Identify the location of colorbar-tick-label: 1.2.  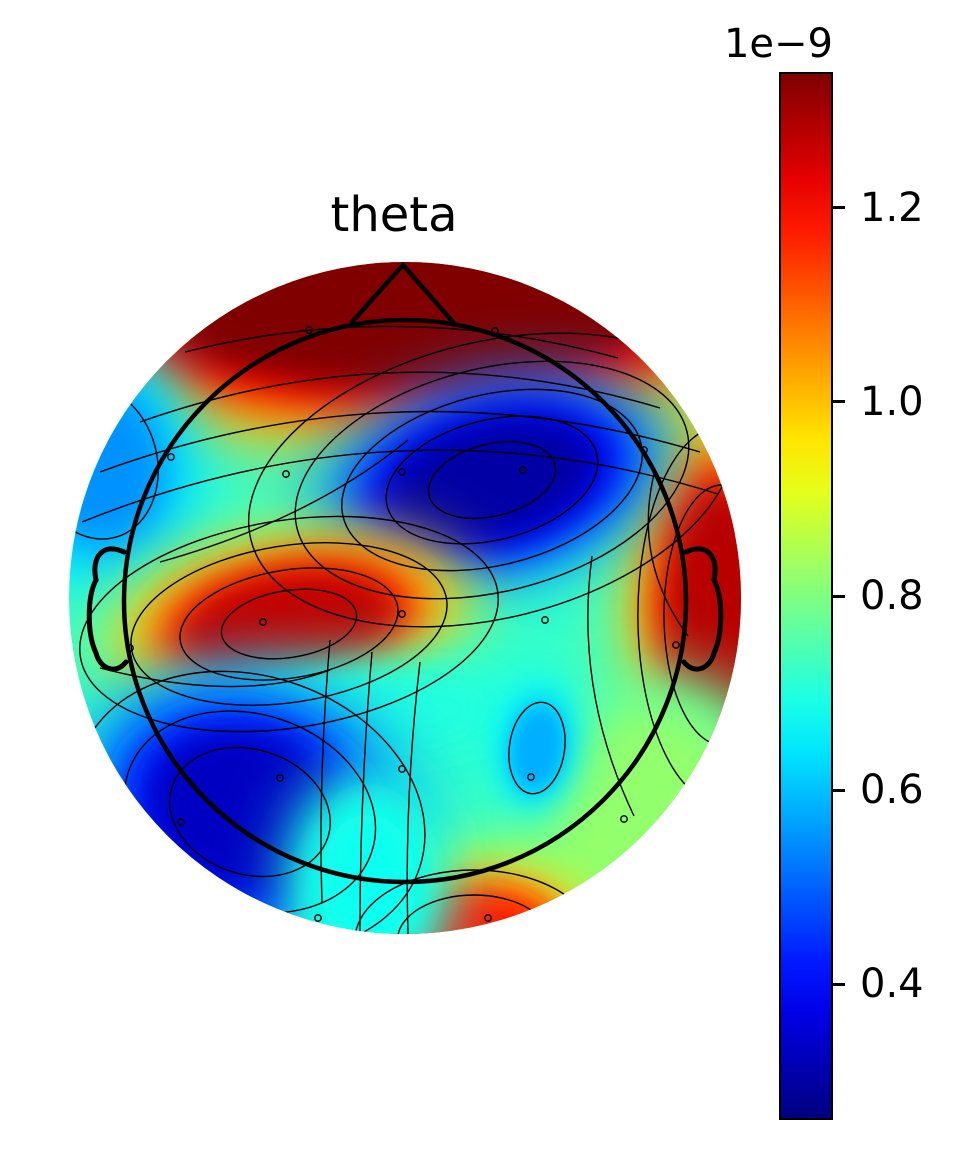
(892, 207).